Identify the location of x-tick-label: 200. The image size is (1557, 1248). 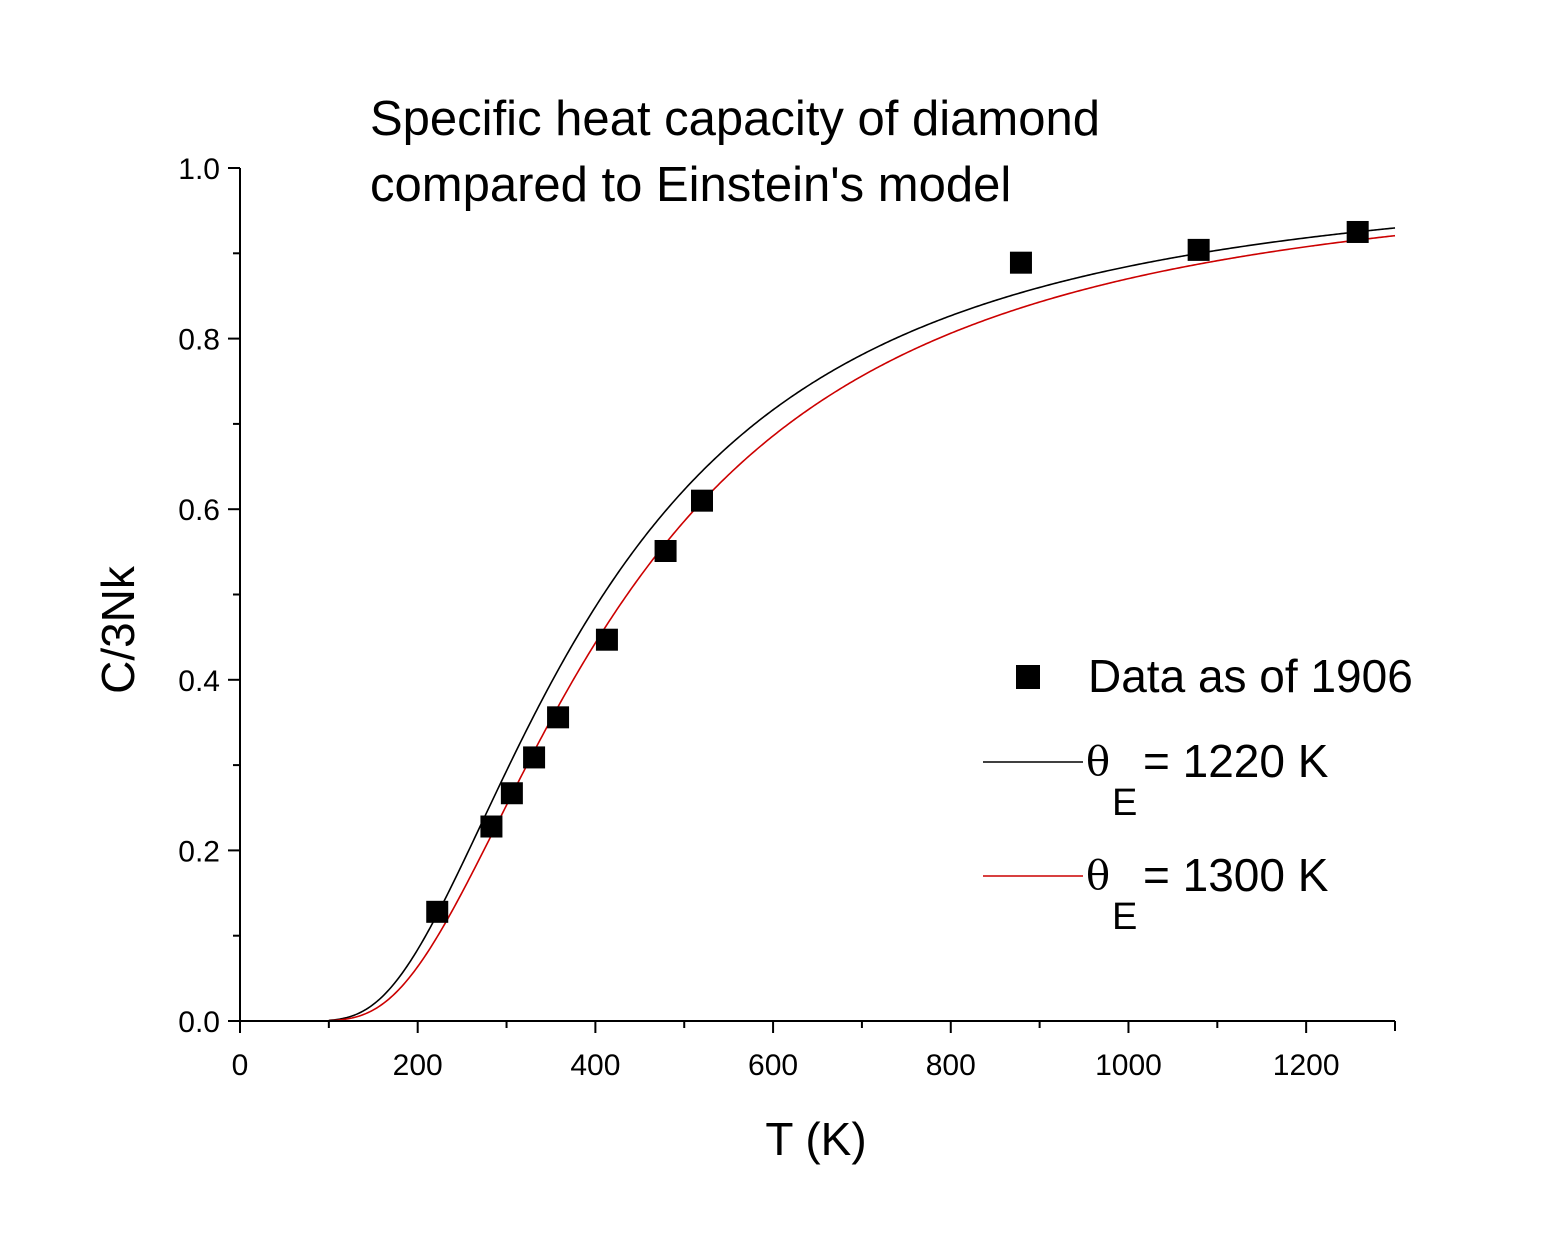
(418, 1065).